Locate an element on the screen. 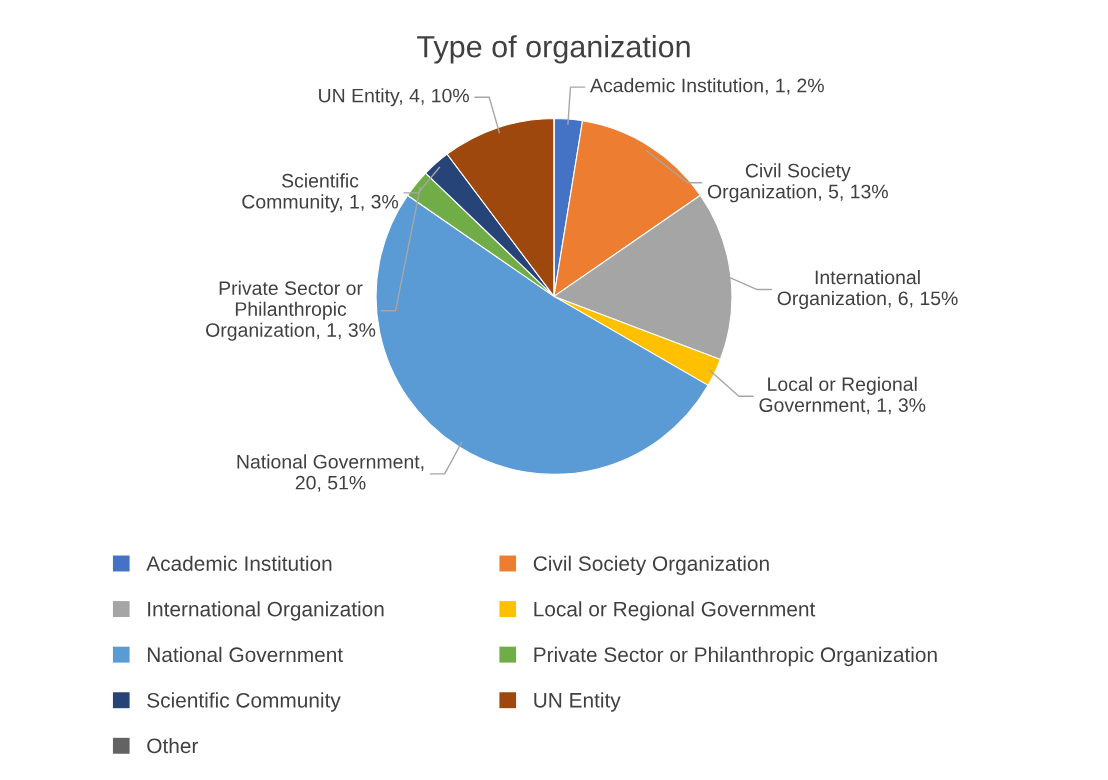 This screenshot has height=780, width=1108. data-label: National Government, 20, 51% is located at coordinates (330, 473).